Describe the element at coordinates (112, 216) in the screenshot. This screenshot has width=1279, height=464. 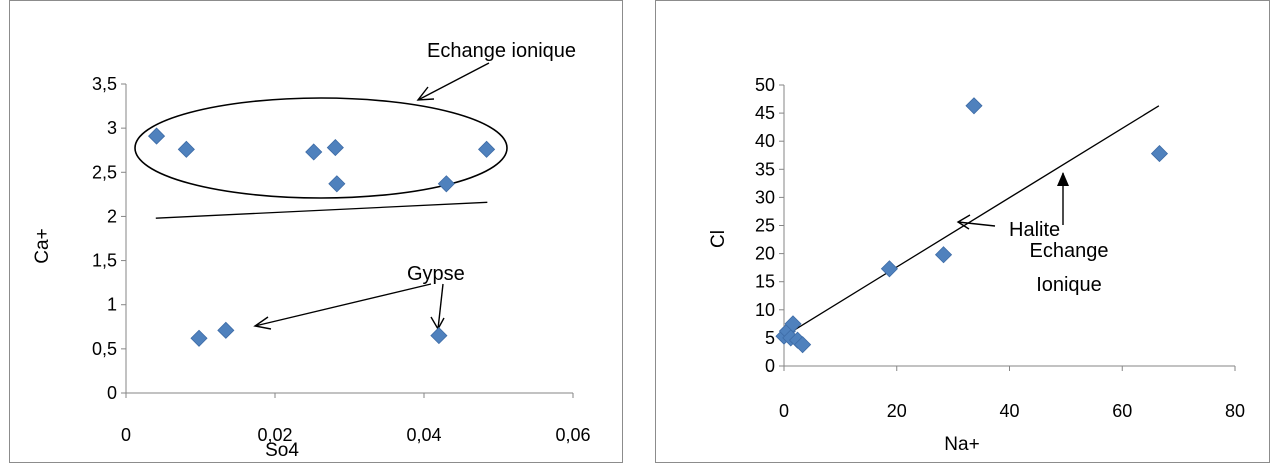
I see `y-tick-label: 2` at that location.